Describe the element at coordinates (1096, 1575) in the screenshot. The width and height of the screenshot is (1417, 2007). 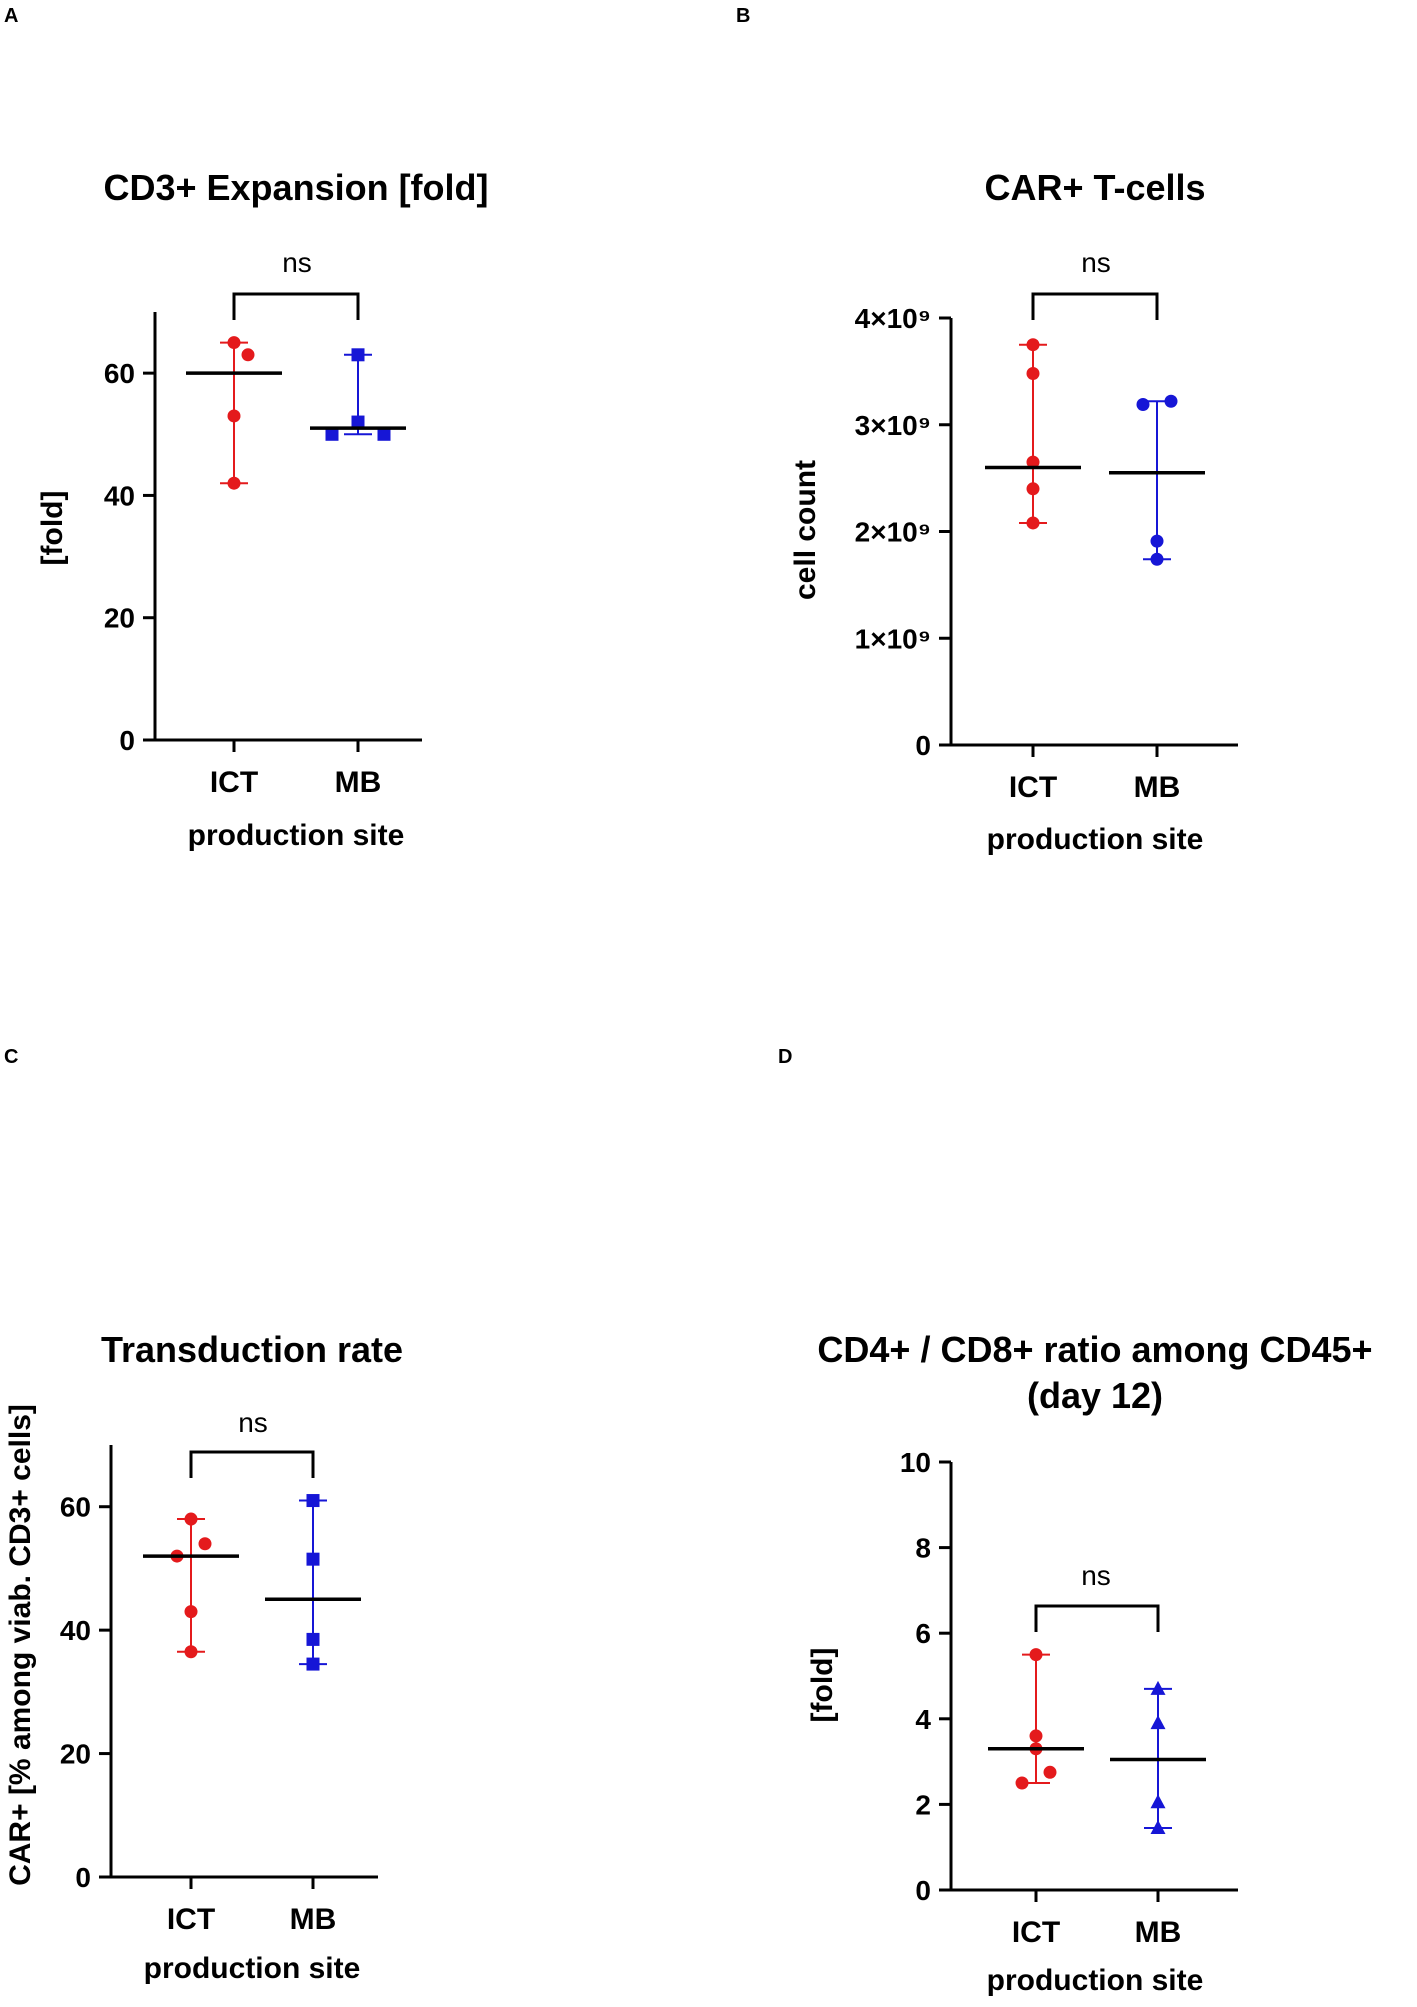
I see `significance-label-d: ns` at that location.